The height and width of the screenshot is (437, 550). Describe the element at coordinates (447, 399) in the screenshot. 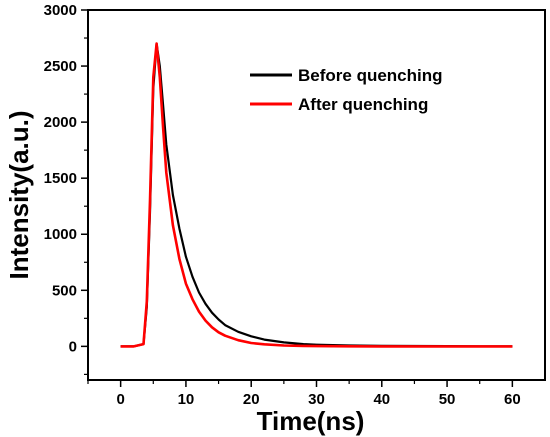

I see `x-tick-label: 50` at that location.